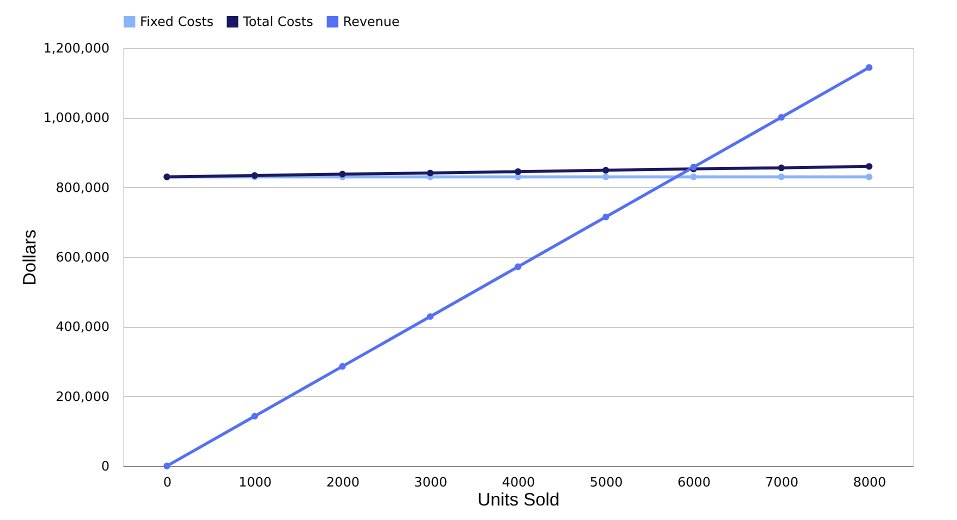 The width and height of the screenshot is (957, 520). I want to click on y-tick-label: 1,200,000, so click(76, 49).